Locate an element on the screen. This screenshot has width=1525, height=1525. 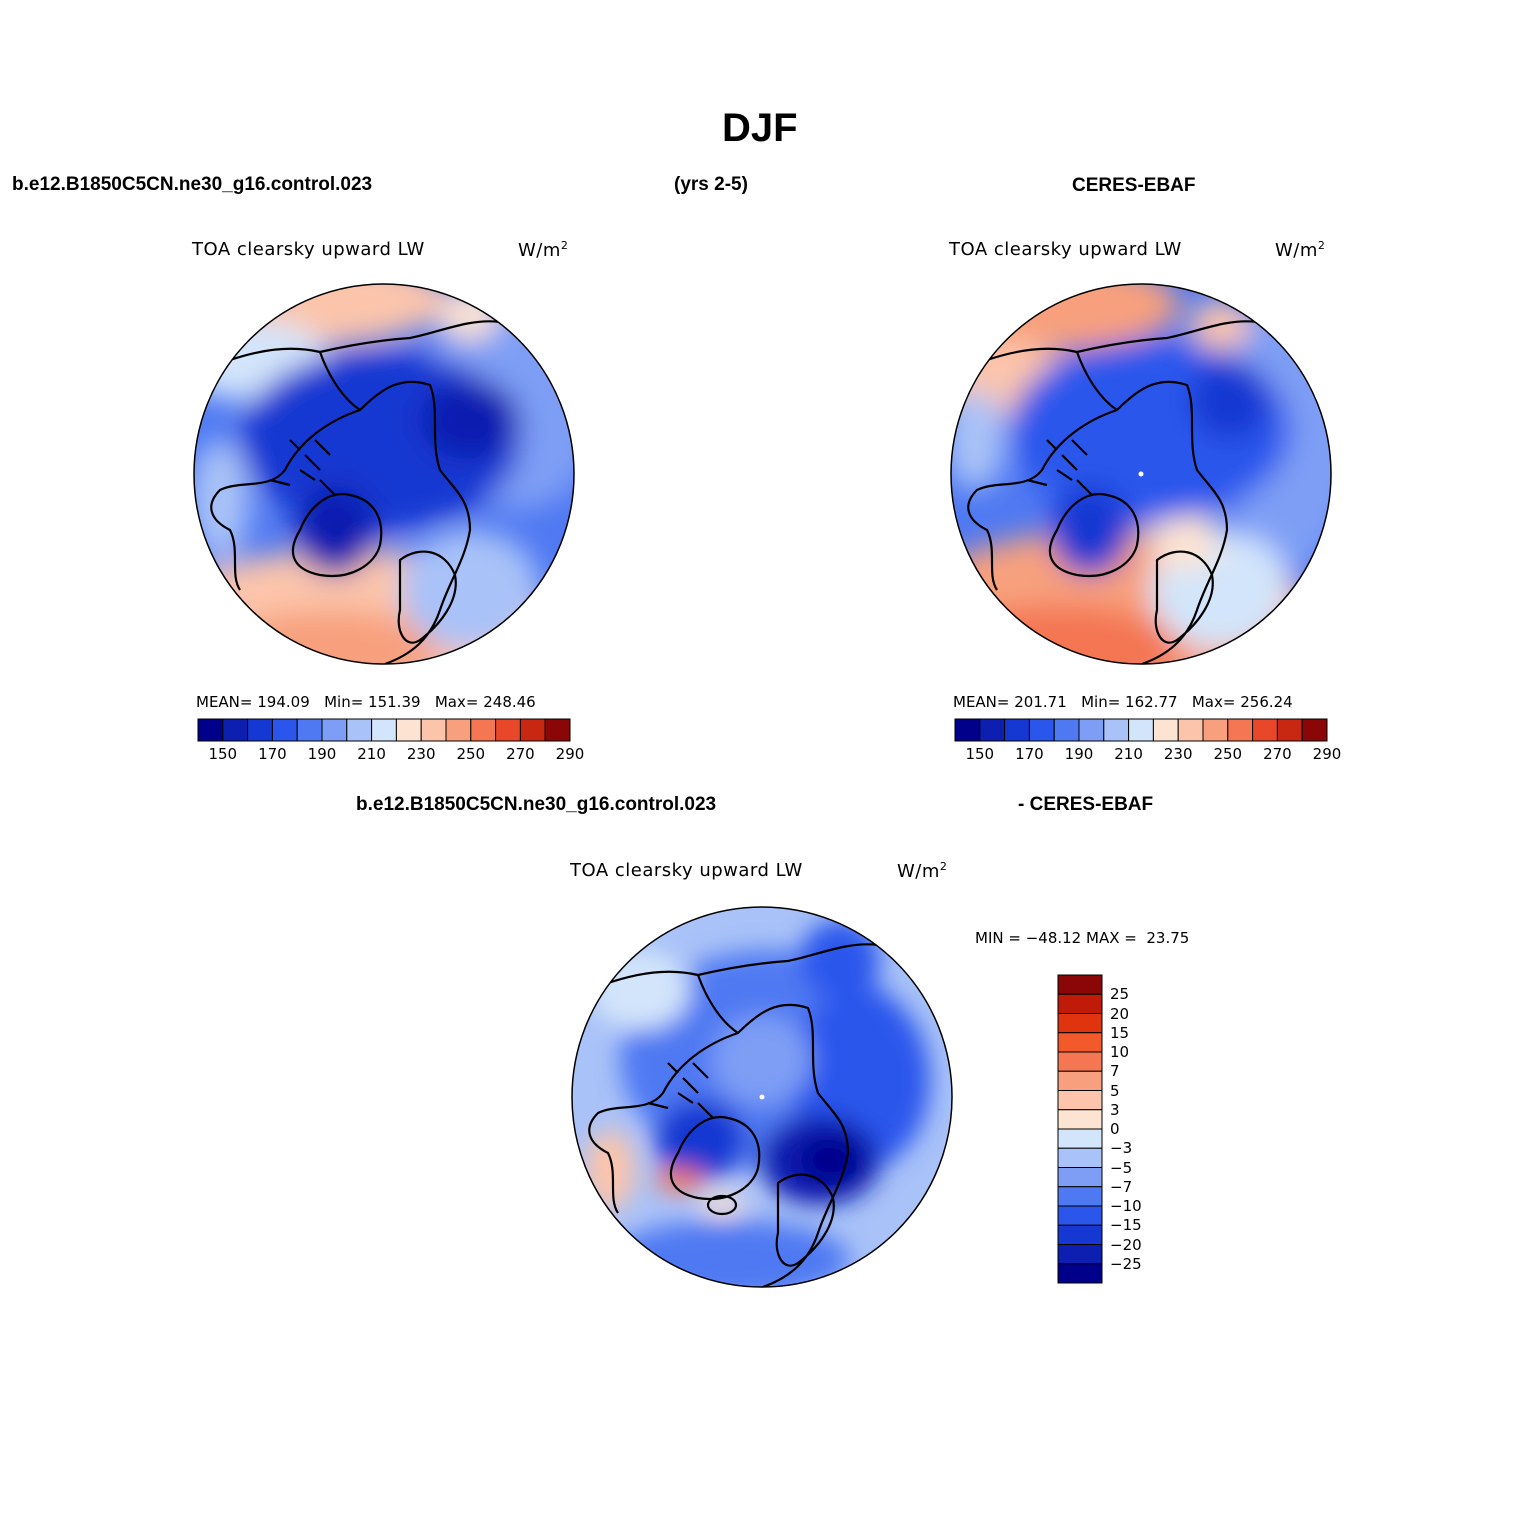
panel3-field-greenland-warm is located at coordinates (680, 1180).